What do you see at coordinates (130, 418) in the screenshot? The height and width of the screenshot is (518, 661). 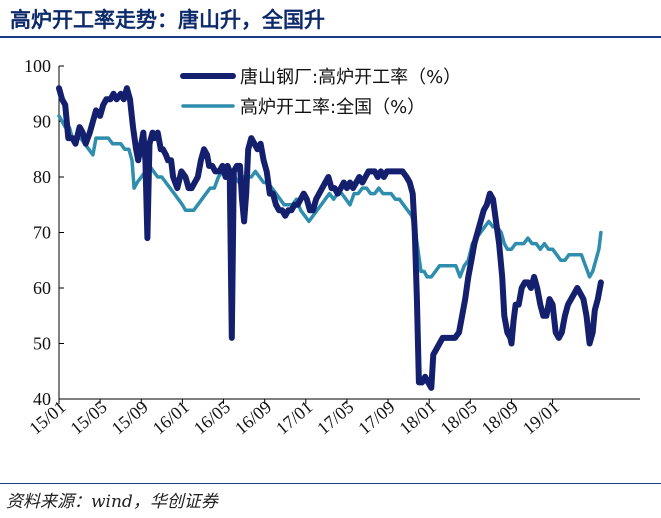 I see `x-tick-label: 15/09` at bounding box center [130, 418].